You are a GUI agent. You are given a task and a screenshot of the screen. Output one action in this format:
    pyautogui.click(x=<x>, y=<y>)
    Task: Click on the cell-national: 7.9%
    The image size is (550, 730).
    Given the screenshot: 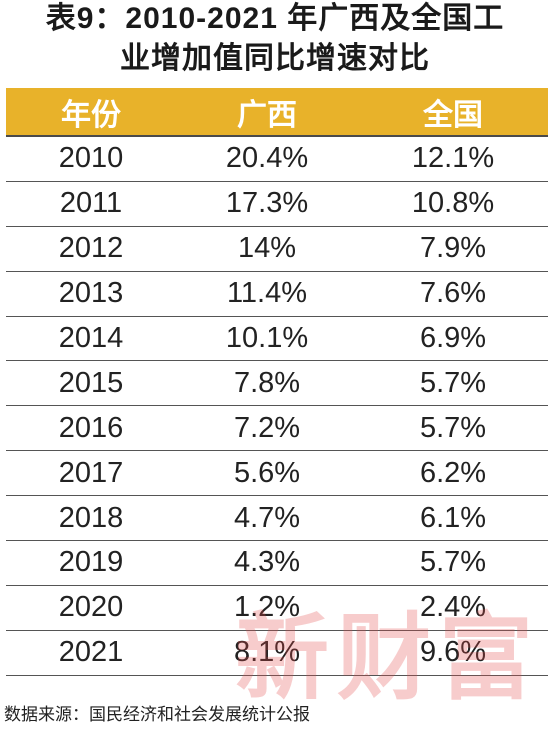 What is the action you would take?
    pyautogui.click(x=453, y=248)
    